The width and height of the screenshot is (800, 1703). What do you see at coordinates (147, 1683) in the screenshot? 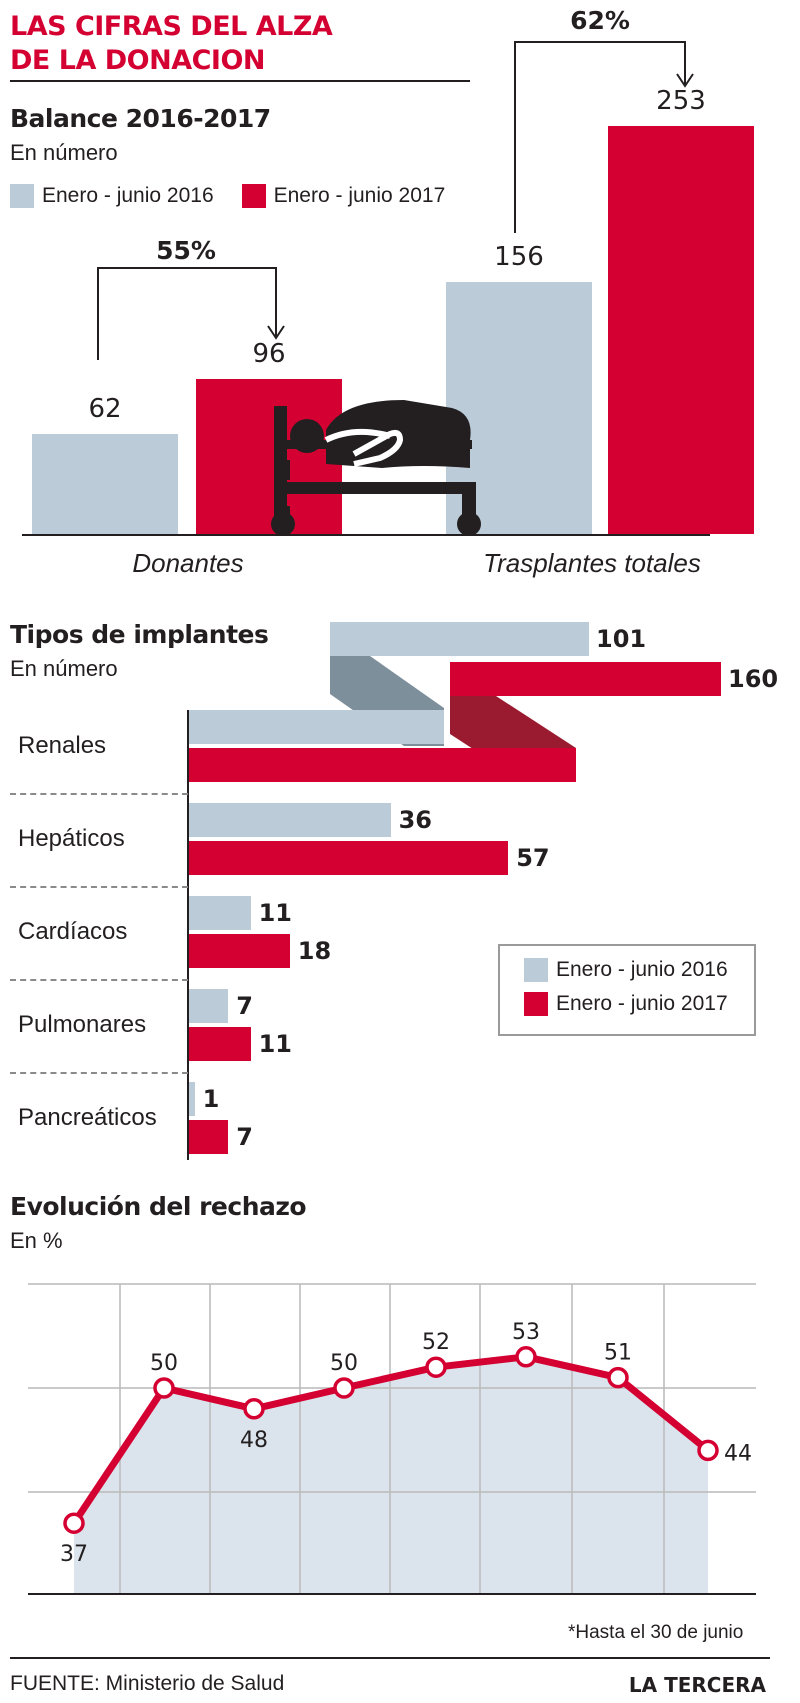
I see `source-note: FUENTE: Ministerio de Salud` at bounding box center [147, 1683].